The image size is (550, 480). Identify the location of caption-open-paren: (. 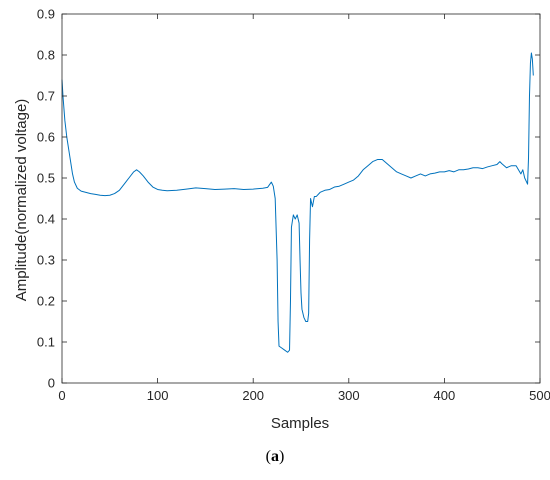
(268, 456).